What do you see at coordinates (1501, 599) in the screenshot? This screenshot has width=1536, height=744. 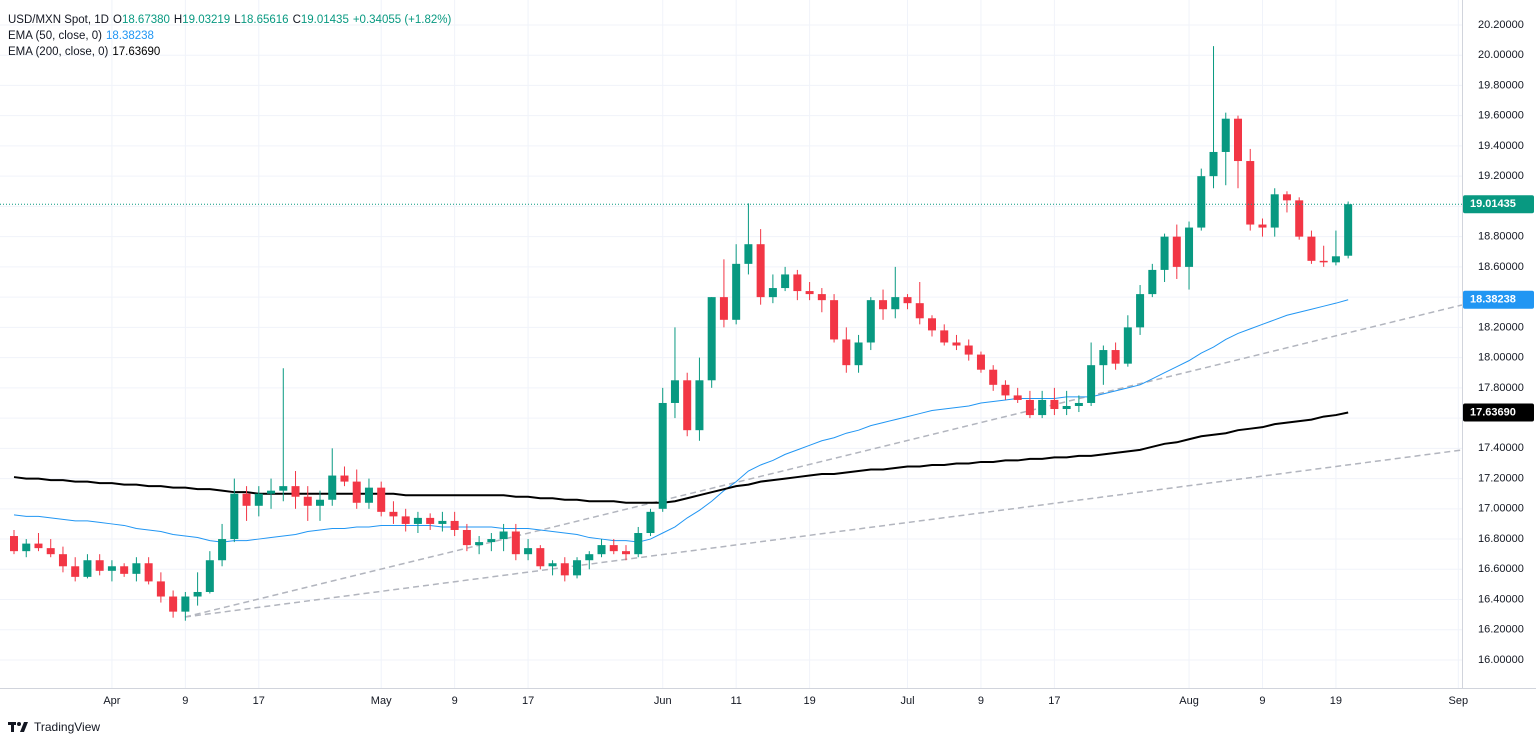 I see `y-tick-label: 16.40000` at bounding box center [1501, 599].